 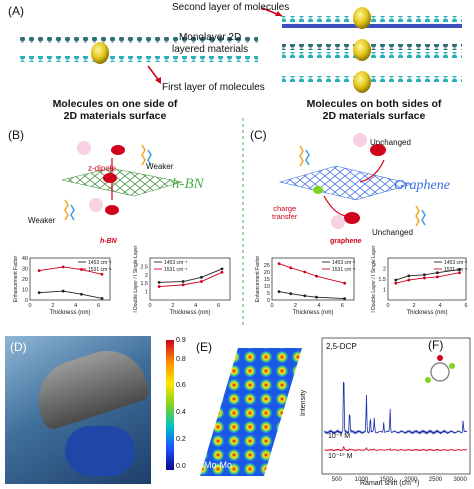 I want to click on colorbar-tick: 0.6, so click(x=181, y=385).